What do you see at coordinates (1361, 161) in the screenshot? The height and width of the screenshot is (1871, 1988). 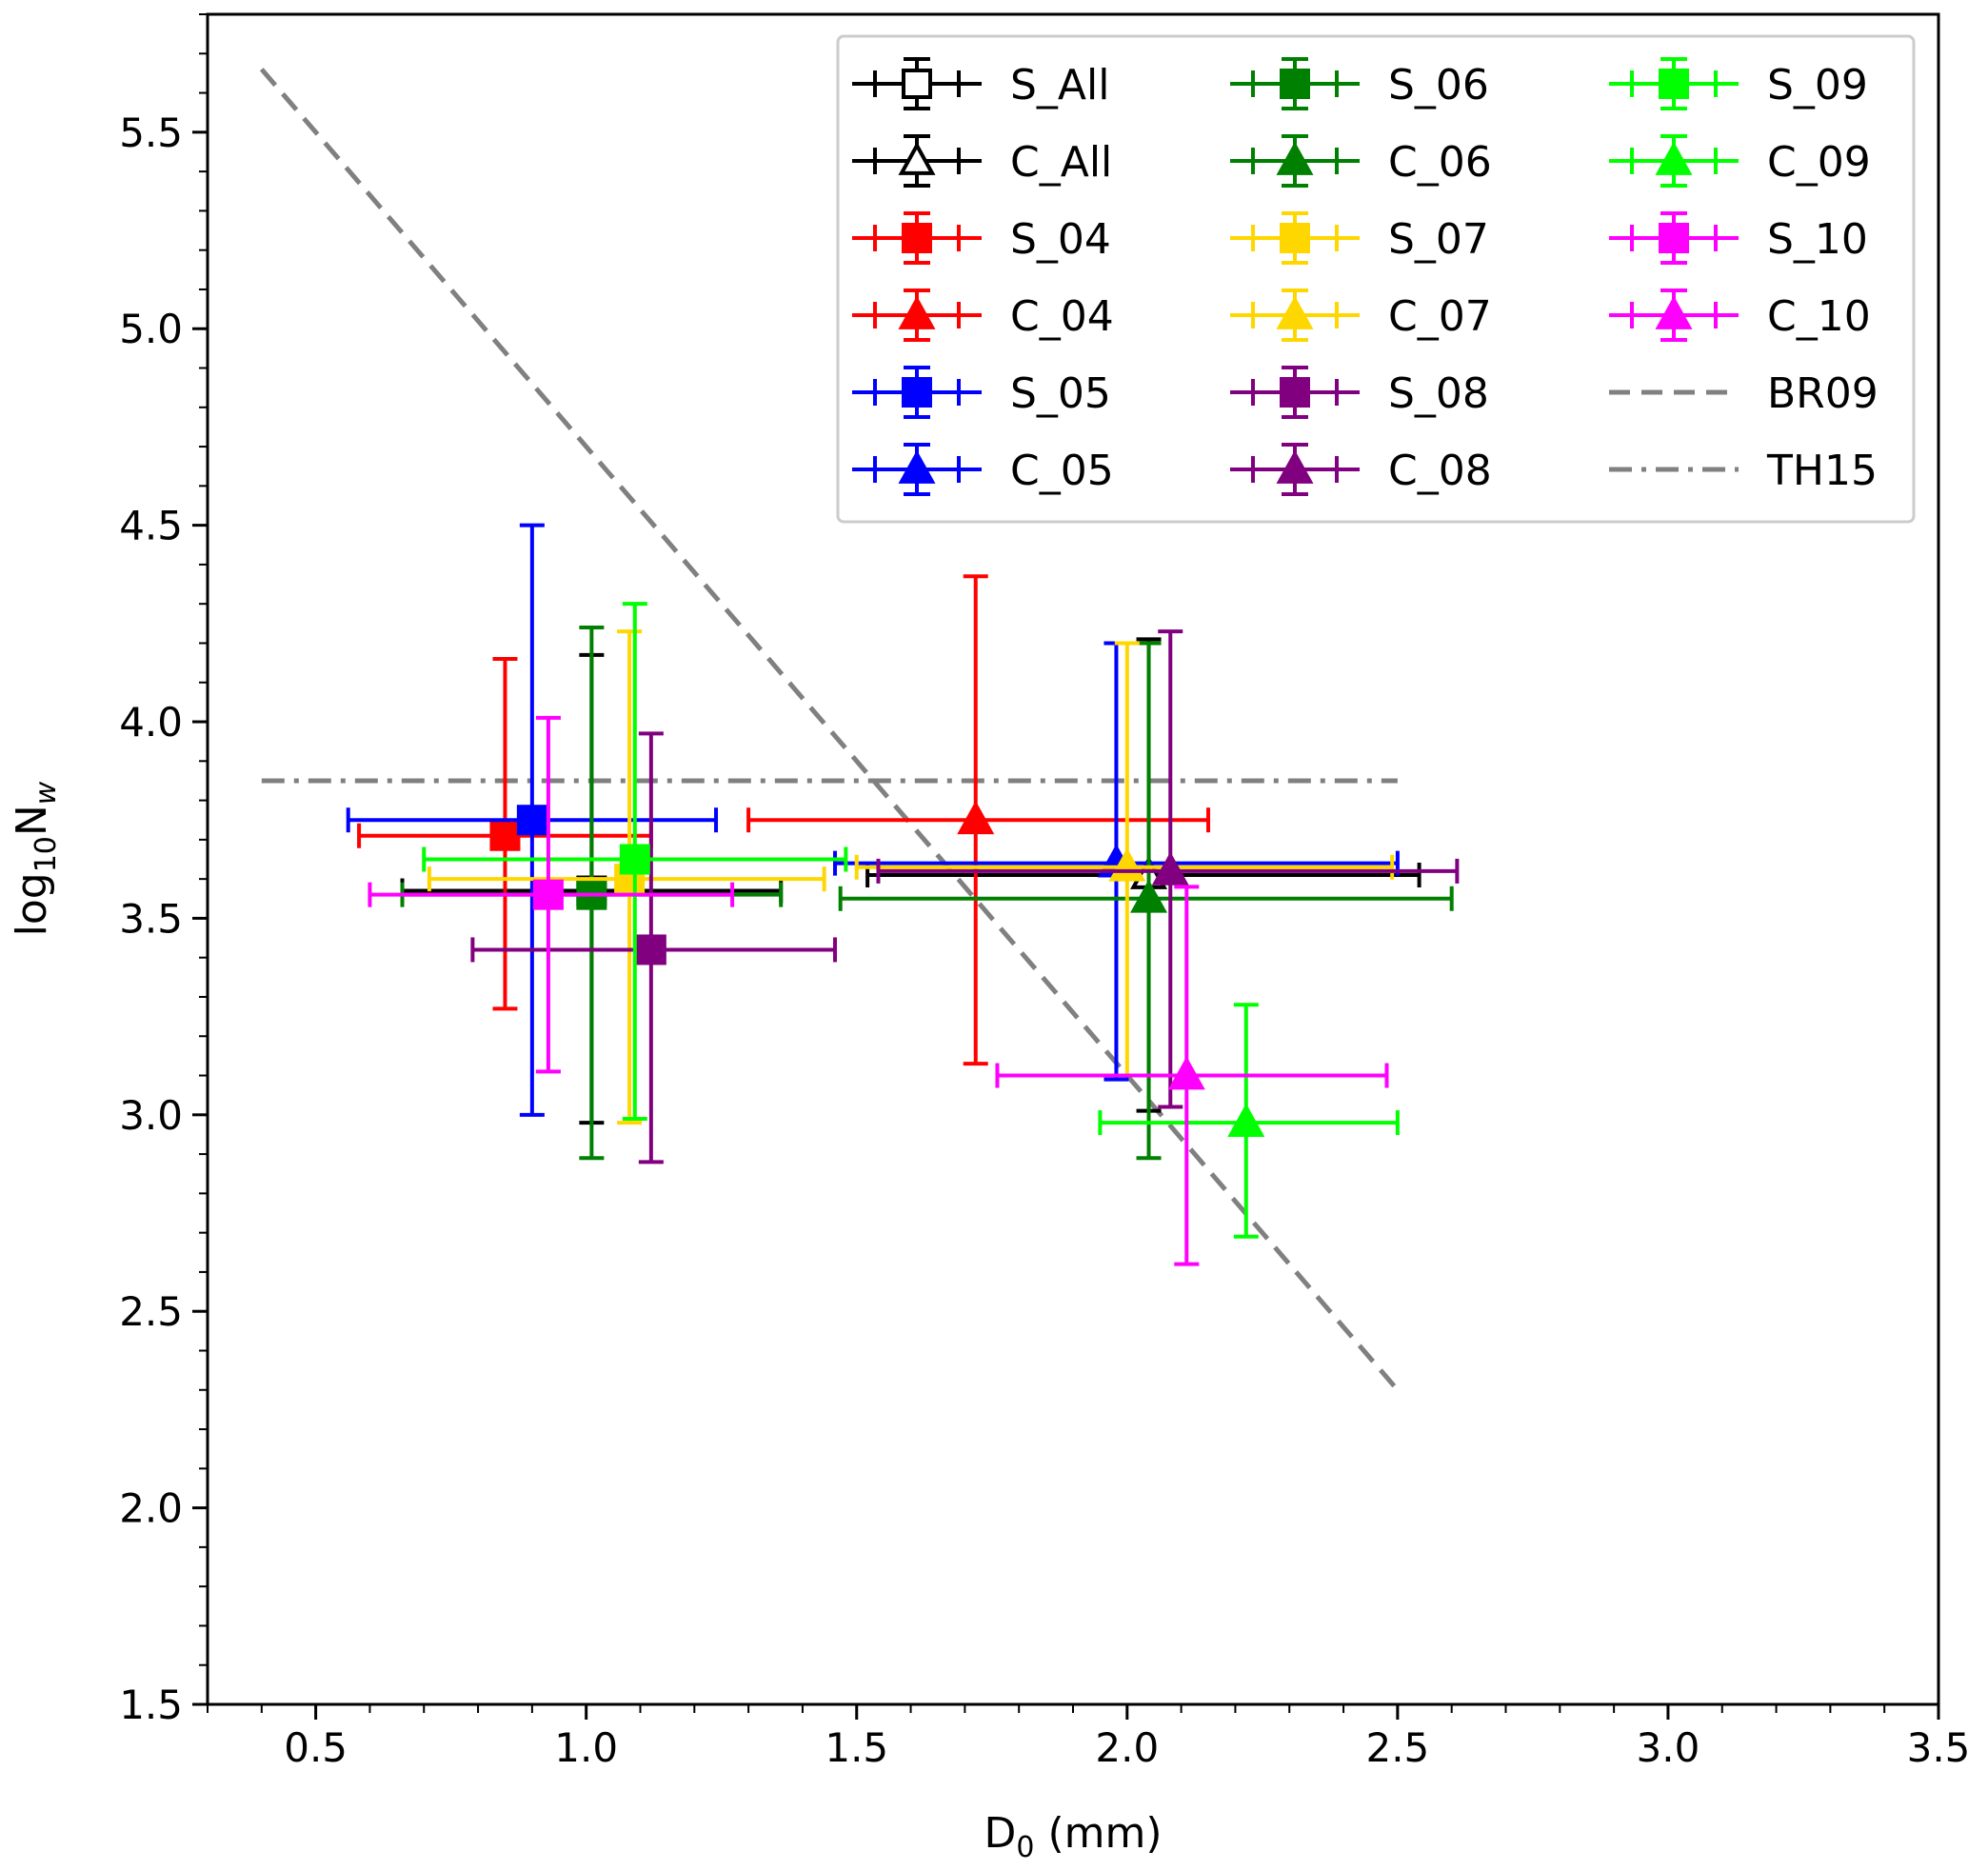 I see `legend-item-c-06: C_06` at bounding box center [1361, 161].